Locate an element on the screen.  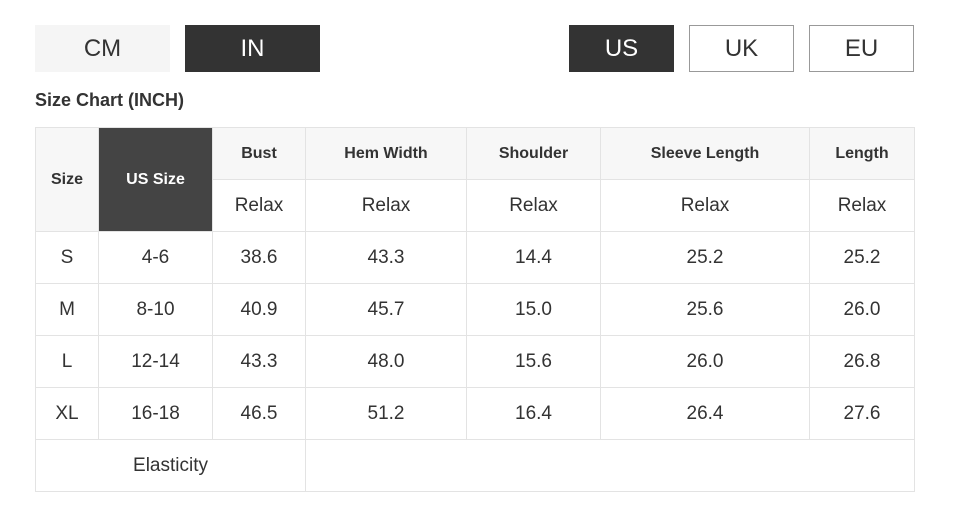
region-uk-button: UK is located at coordinates (741, 48).